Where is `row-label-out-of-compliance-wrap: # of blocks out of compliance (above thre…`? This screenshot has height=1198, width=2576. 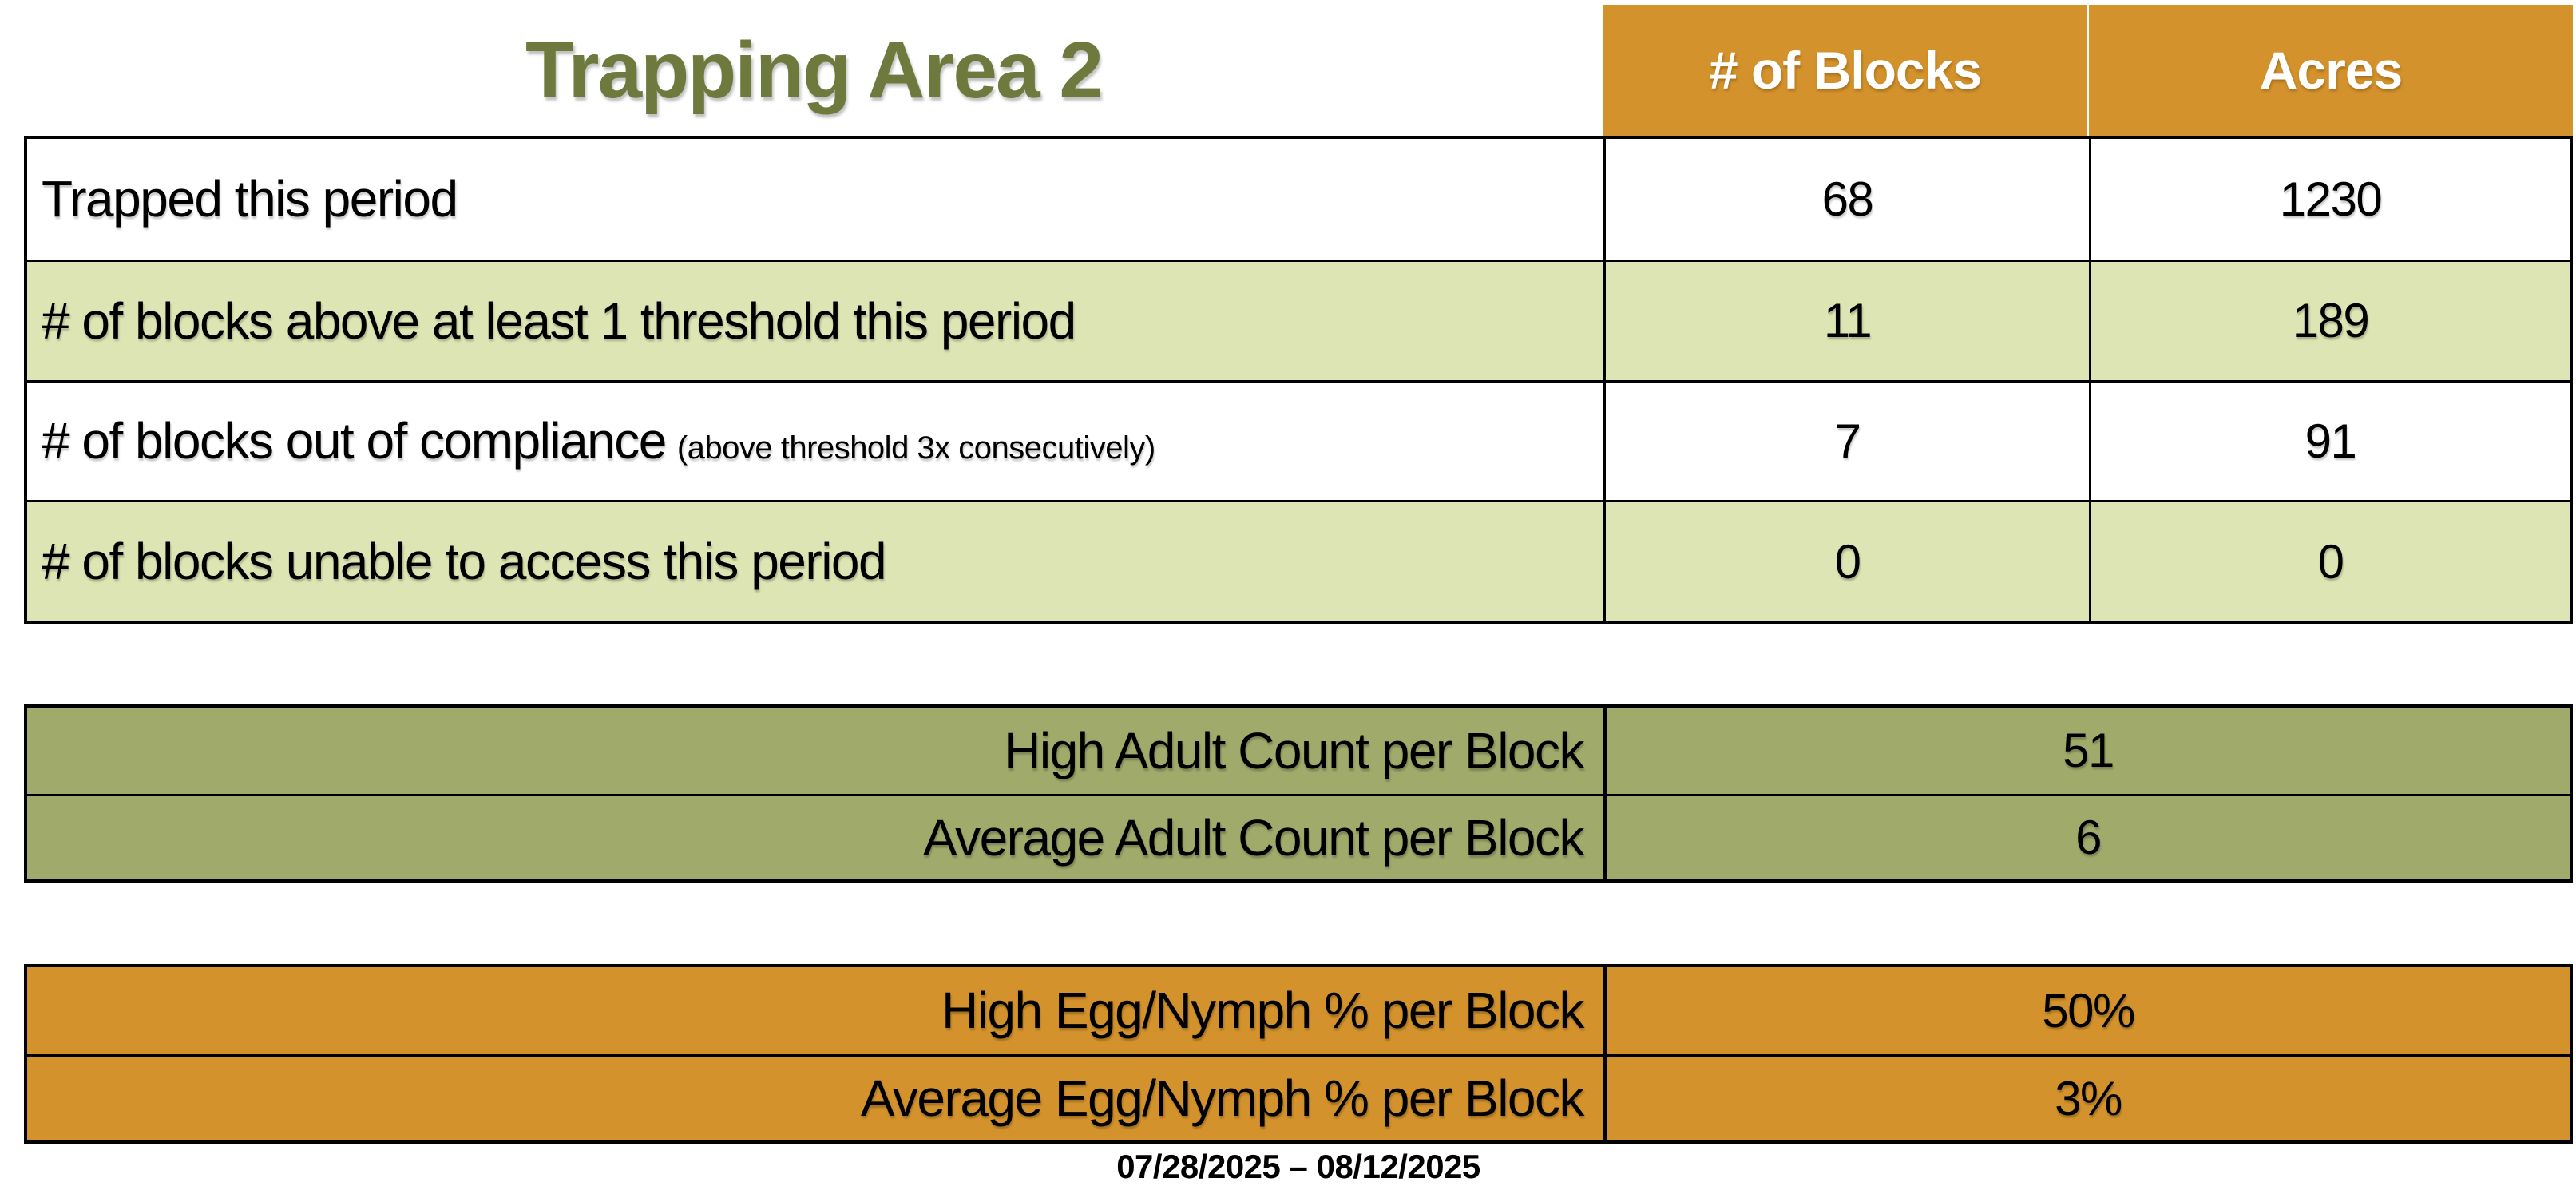 row-label-out-of-compliance-wrap: # of blocks out of compliance (above thre… is located at coordinates (598, 440).